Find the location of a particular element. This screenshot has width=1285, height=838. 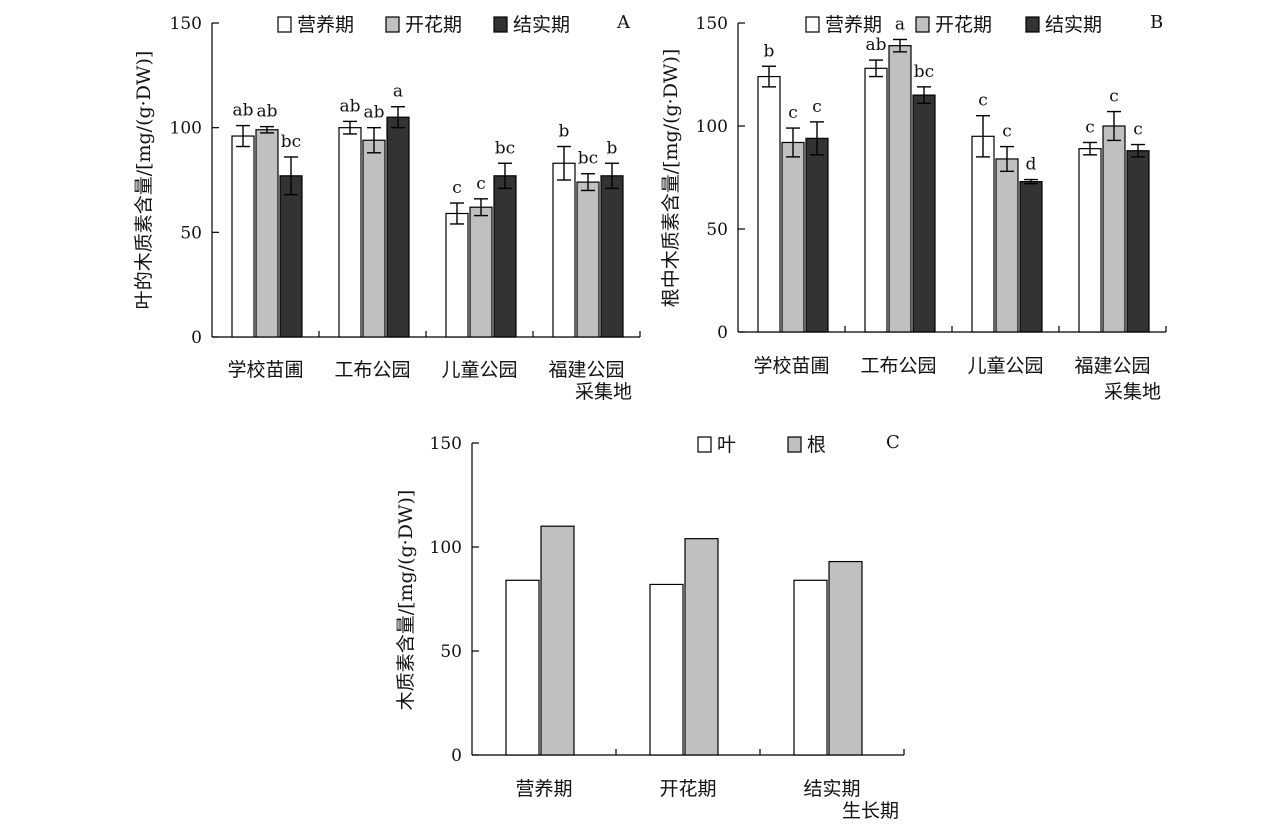

significance-label-B-1-2: c is located at coordinates (1007, 132).